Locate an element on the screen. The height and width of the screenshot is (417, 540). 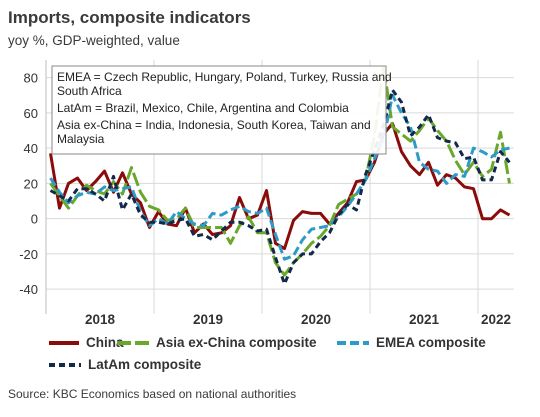
y-tick-label: 0 is located at coordinates (34, 219).